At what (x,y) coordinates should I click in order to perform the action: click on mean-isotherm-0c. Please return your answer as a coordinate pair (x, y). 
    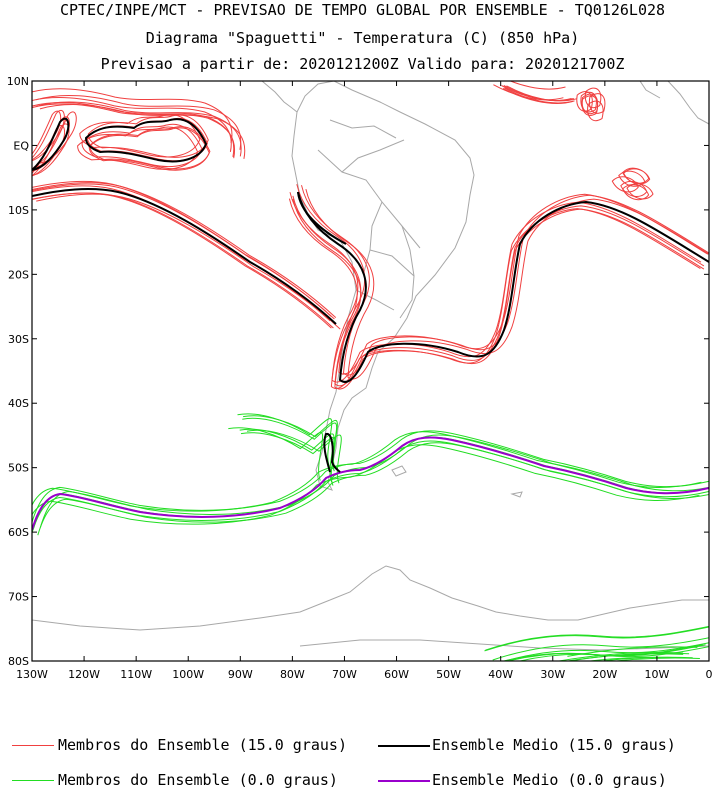
    Looking at the image, I should click on (370, 481).